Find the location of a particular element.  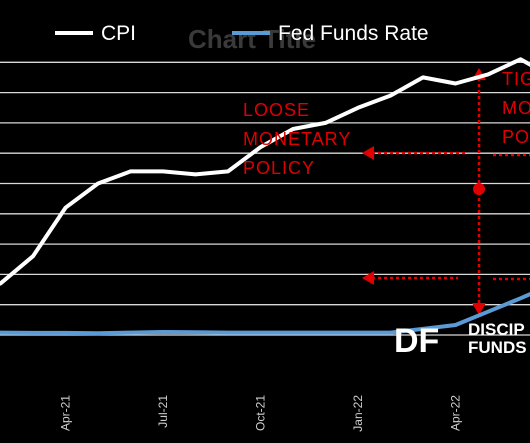

watermark-logo: DF DISCIP FUNDS is located at coordinates (460, 340).